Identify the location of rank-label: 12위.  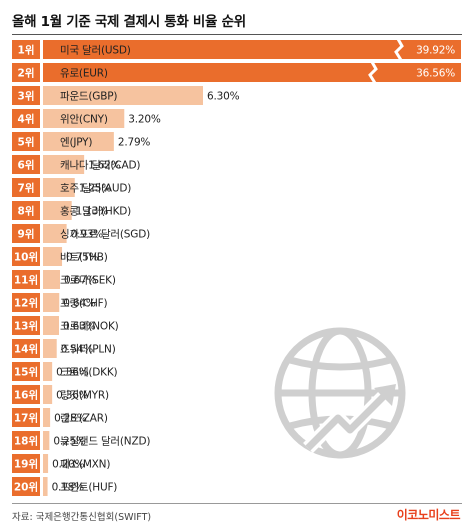
(26, 303).